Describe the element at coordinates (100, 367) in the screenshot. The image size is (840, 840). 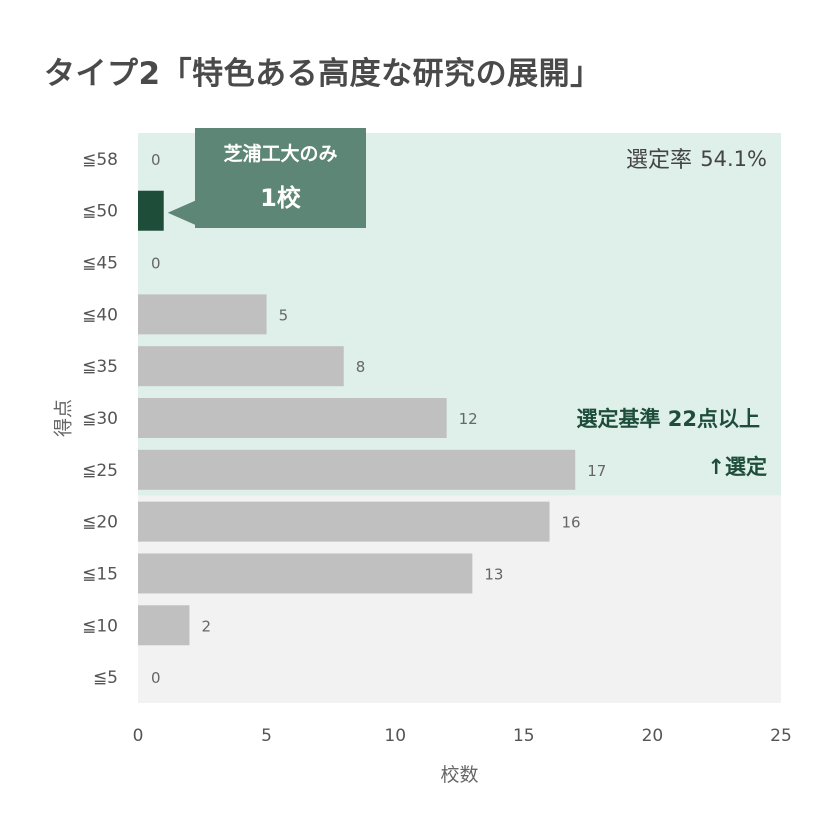
I see `y-tick-label: ≦35` at that location.